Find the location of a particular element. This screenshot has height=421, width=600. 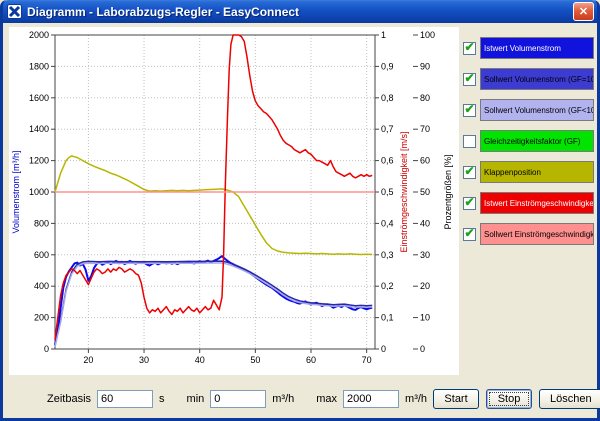

svg-text: Volumenstrom [m³/h] is located at coordinates (16, 191).